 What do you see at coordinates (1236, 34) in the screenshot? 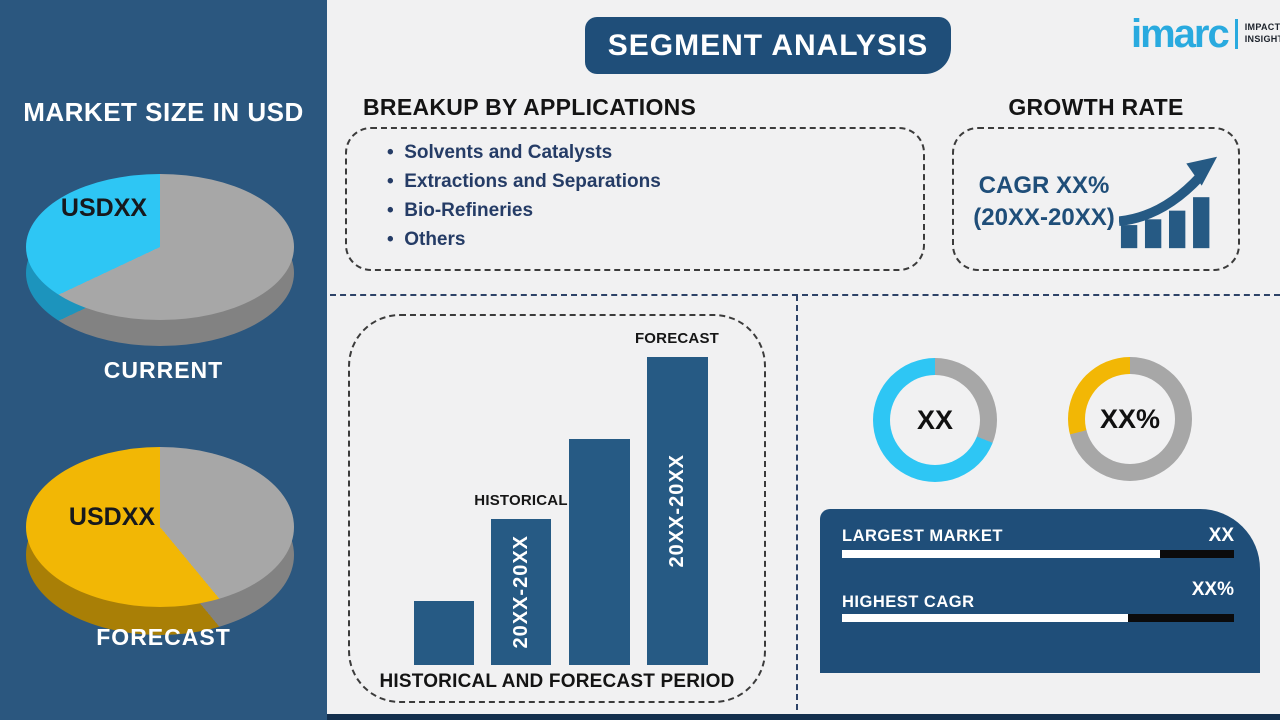
I see `logo-separator` at bounding box center [1236, 34].